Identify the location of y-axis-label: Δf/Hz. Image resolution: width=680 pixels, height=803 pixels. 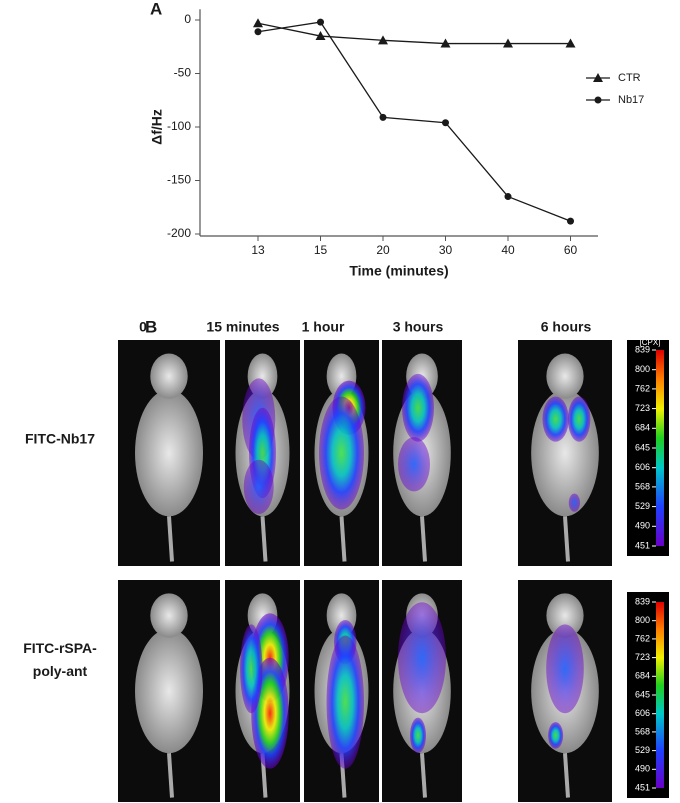
(157, 127).